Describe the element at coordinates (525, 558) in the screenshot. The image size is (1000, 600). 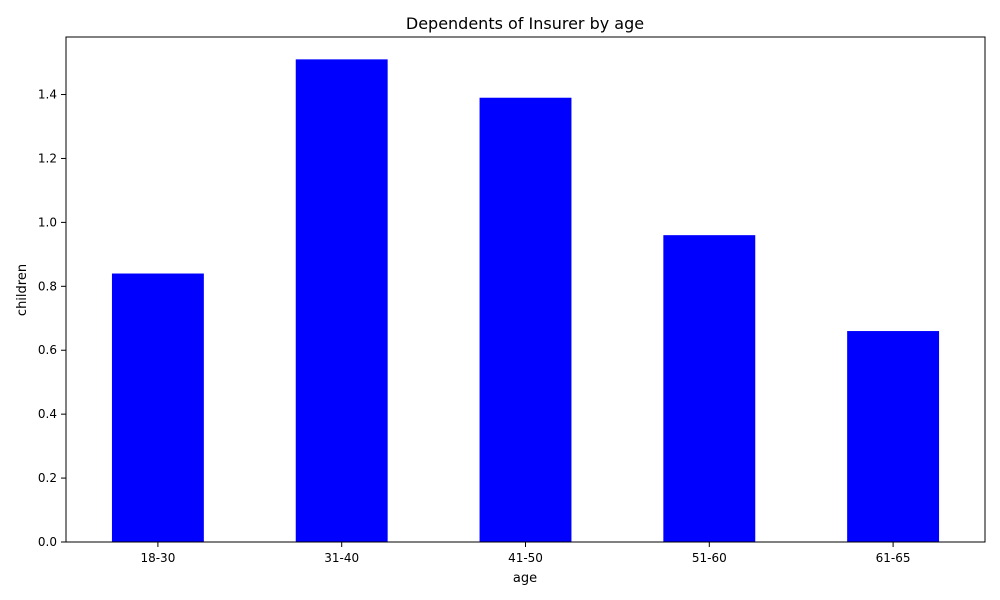
I see `x-tick-label: 41-50` at that location.